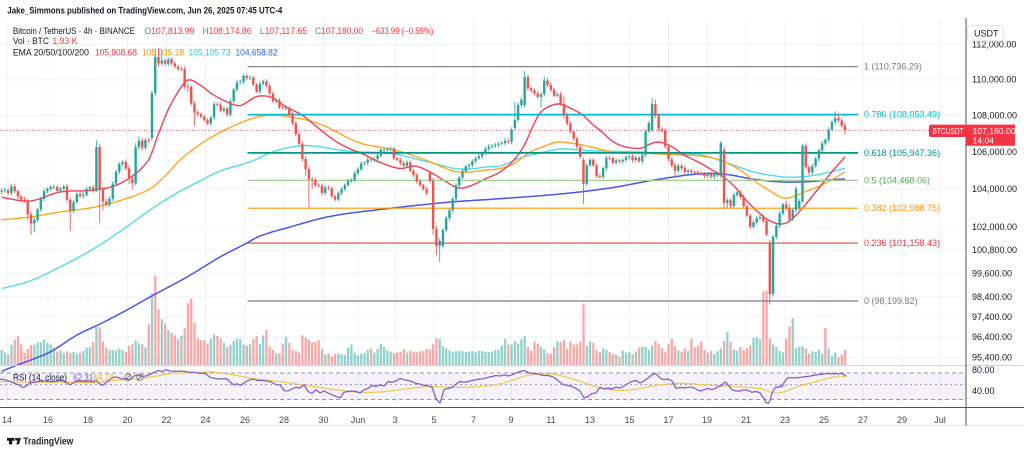 The width and height of the screenshot is (1024, 454). I want to click on svg-text: 21, so click(746, 420).